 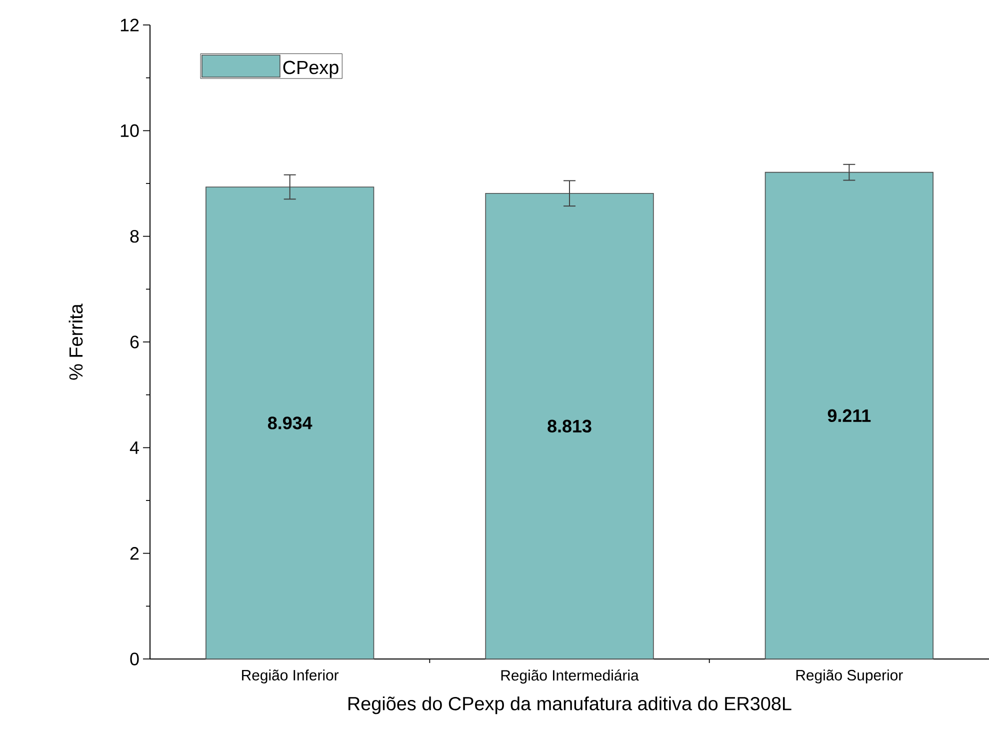 I want to click on x-tick-label: Região Inferior, so click(x=290, y=677).